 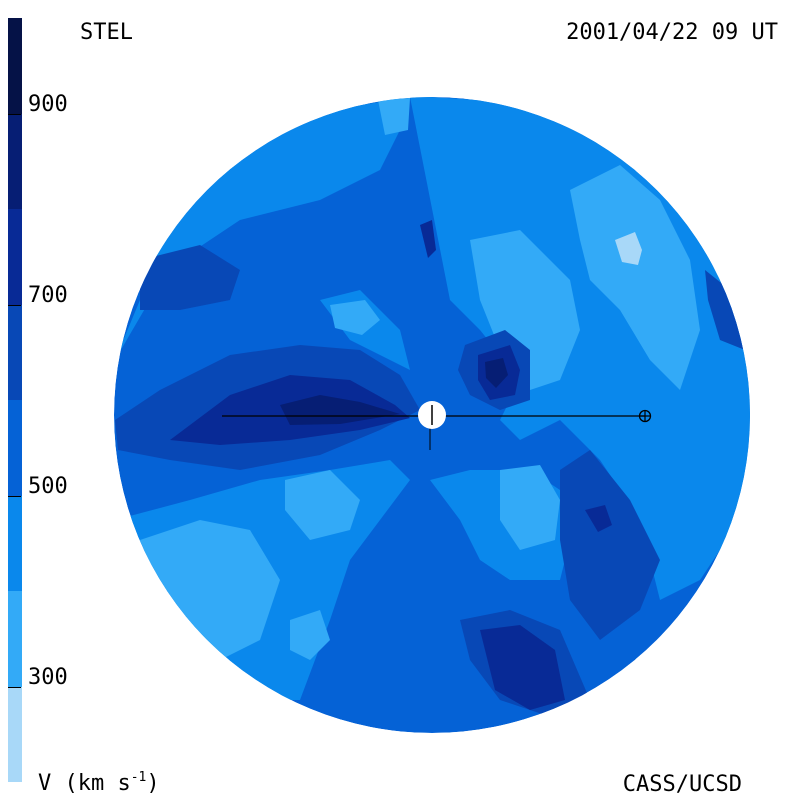 I want to click on contour-lighter-south-small, so click(x=310, y=635).